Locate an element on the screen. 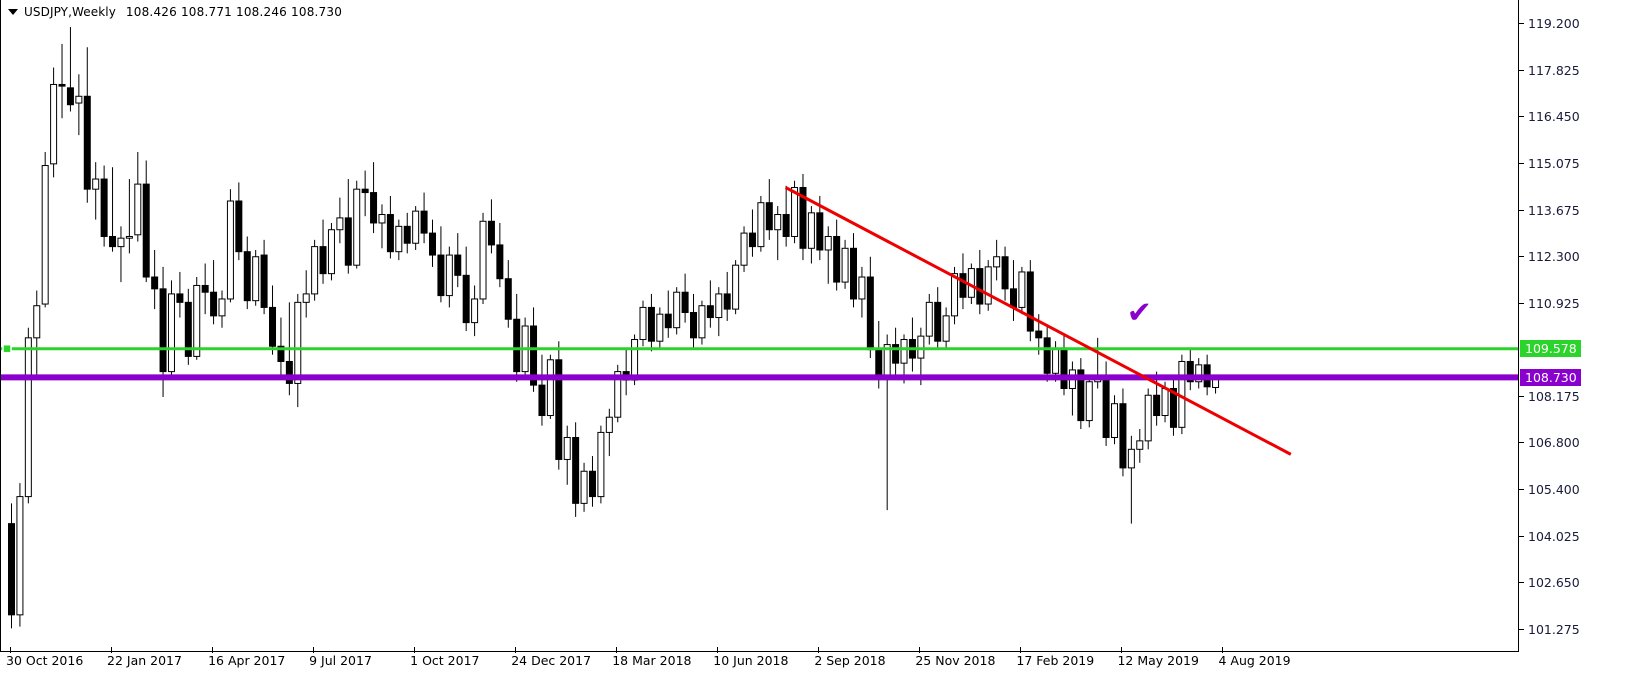 Image resolution: width=1633 pixels, height=695 pixels. price-tick: 104.025 is located at coordinates (1549, 536).